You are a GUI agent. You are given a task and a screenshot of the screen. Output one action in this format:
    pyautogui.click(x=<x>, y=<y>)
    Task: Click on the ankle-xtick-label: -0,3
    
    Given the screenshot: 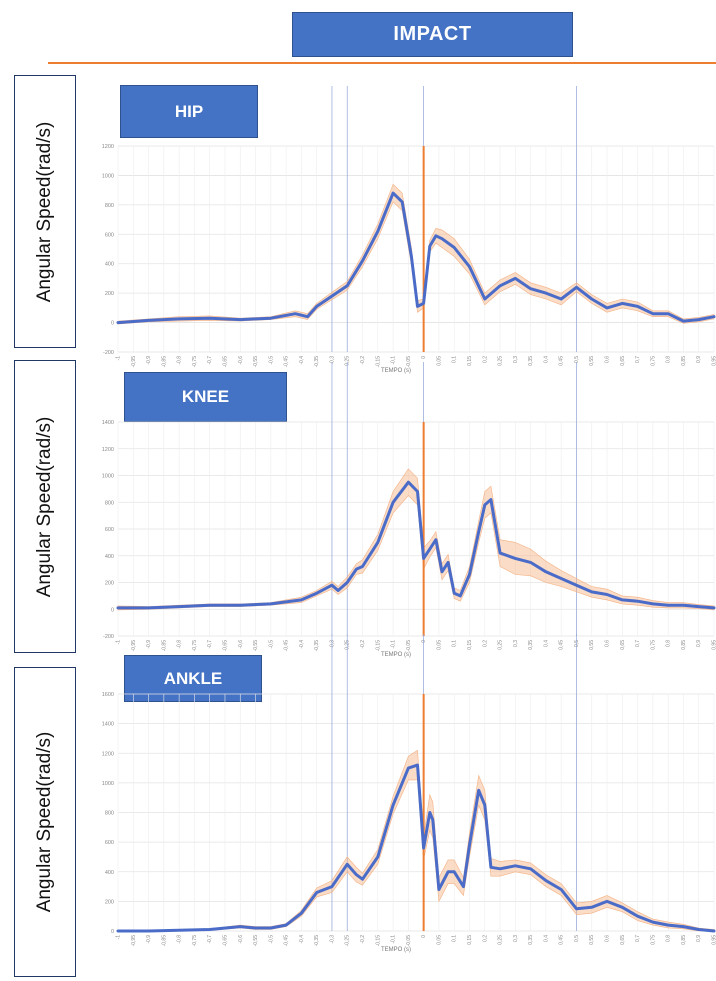 What is the action you would take?
    pyautogui.click(x=332, y=939)
    